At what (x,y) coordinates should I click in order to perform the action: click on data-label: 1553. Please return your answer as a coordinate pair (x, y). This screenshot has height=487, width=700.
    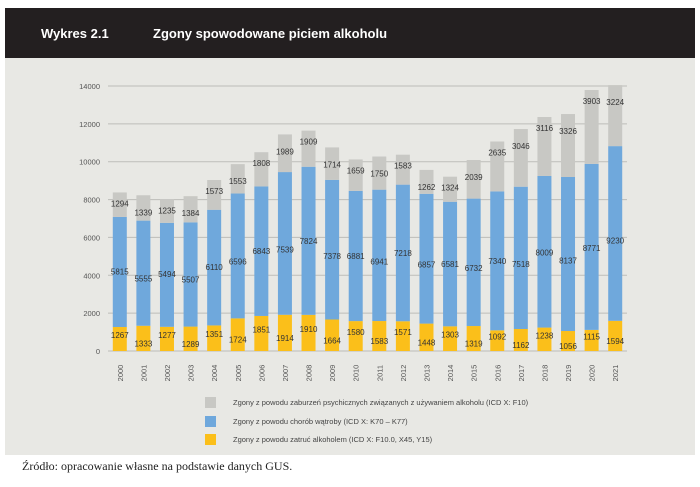
    Looking at the image, I should click on (238, 181).